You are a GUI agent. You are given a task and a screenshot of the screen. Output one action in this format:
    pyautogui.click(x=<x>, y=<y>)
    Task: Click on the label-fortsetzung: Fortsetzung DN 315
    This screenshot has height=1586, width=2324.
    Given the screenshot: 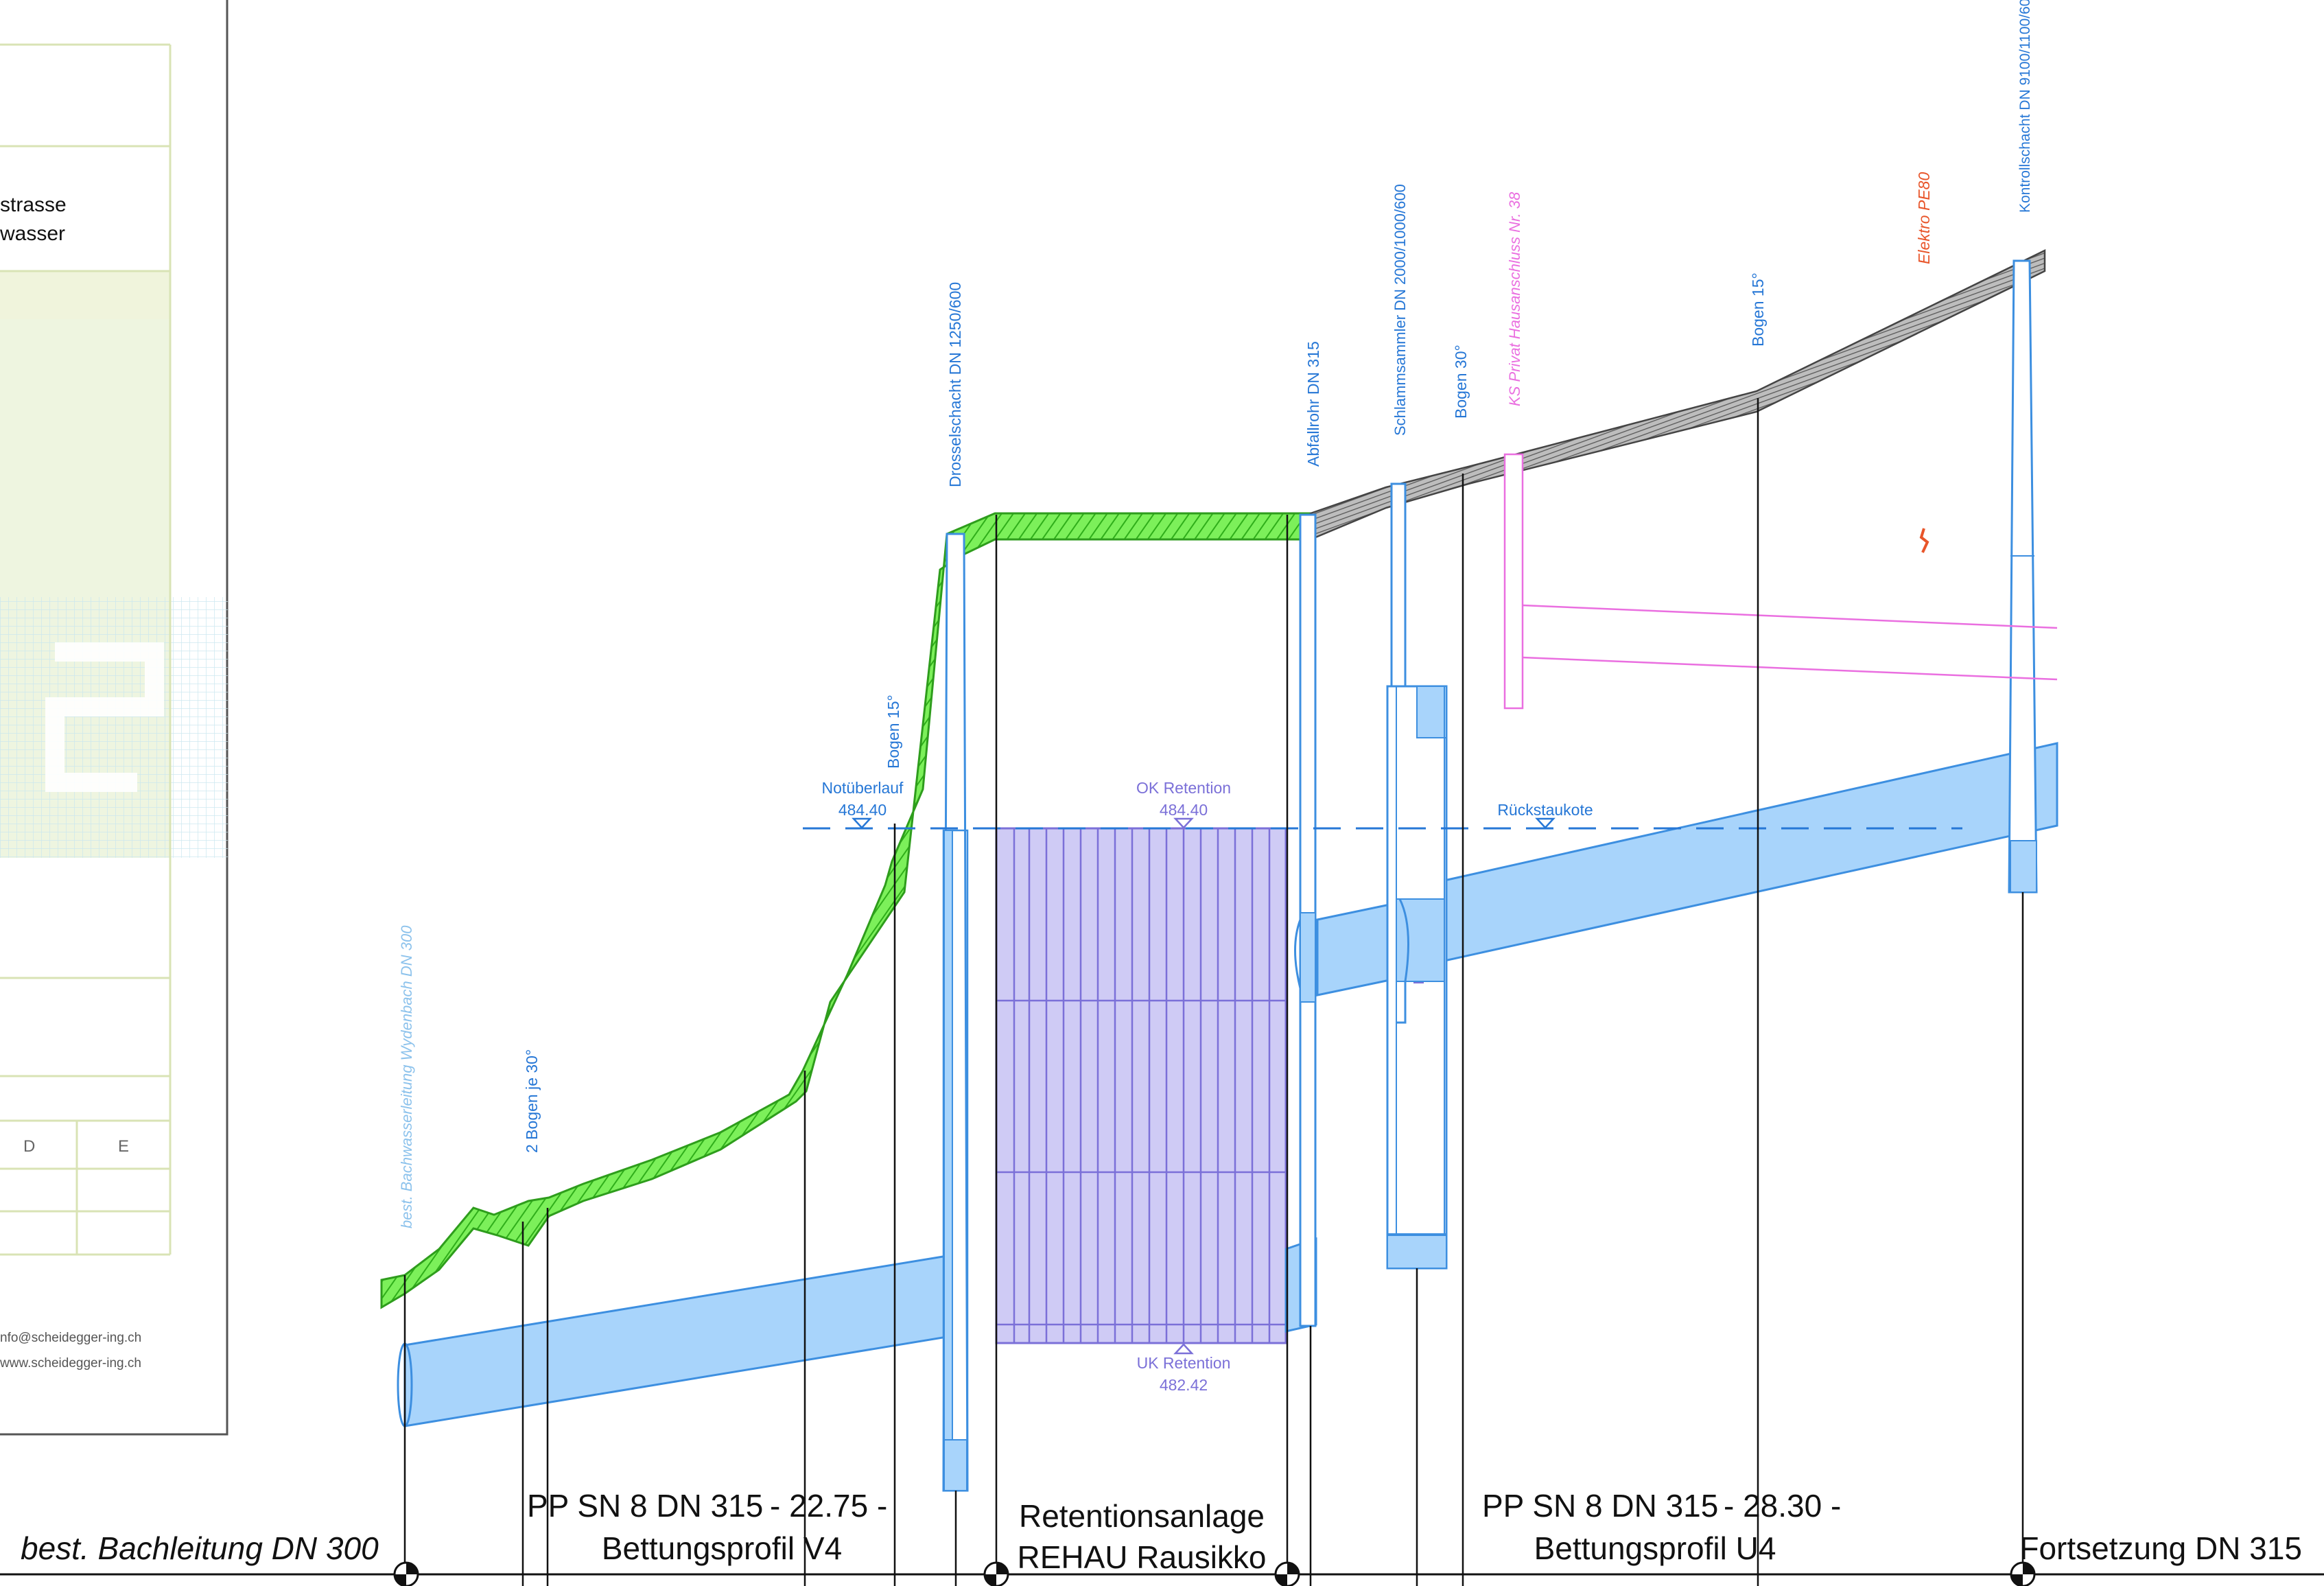 What is the action you would take?
    pyautogui.click(x=2161, y=1548)
    